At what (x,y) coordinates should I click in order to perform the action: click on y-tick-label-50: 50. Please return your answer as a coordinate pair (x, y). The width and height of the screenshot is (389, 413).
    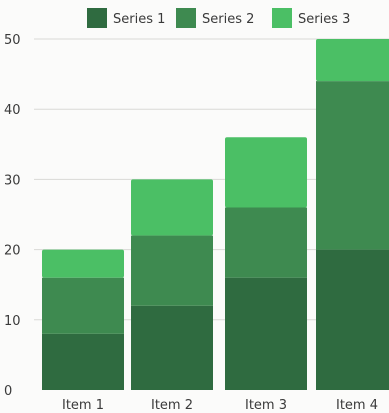
    Looking at the image, I should click on (12, 40).